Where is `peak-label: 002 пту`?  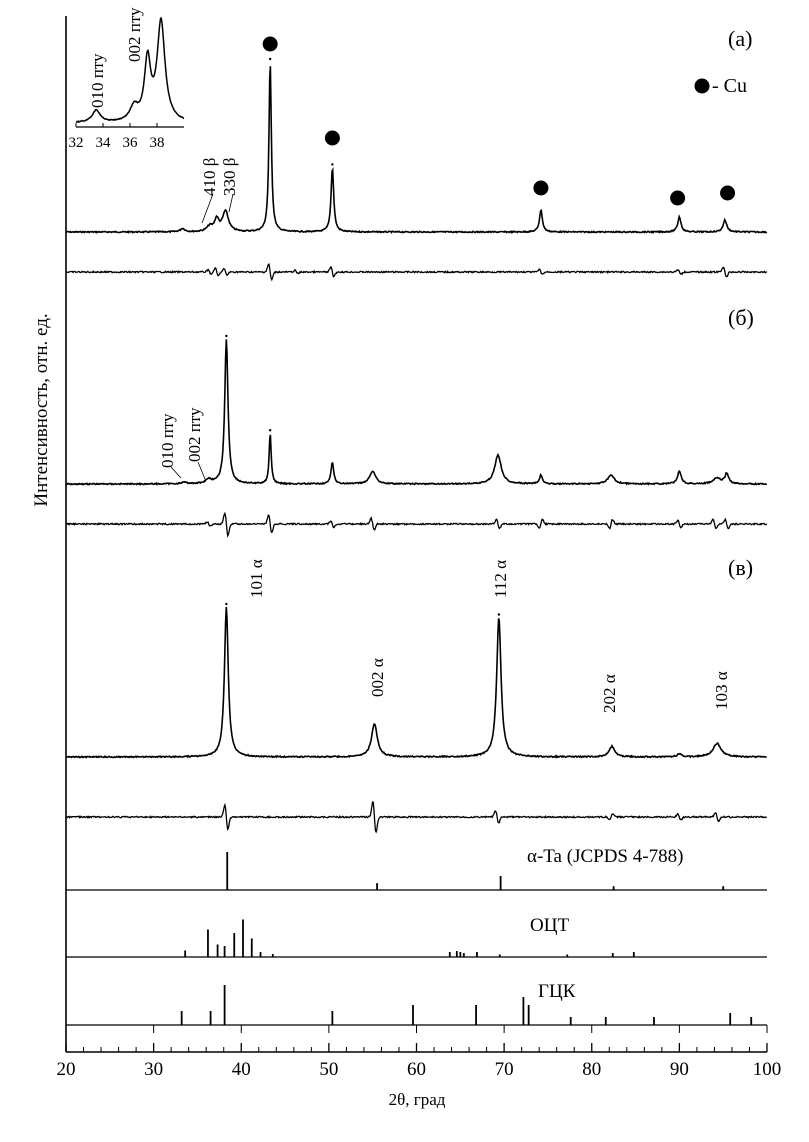
peak-label: 002 пту is located at coordinates (194, 434).